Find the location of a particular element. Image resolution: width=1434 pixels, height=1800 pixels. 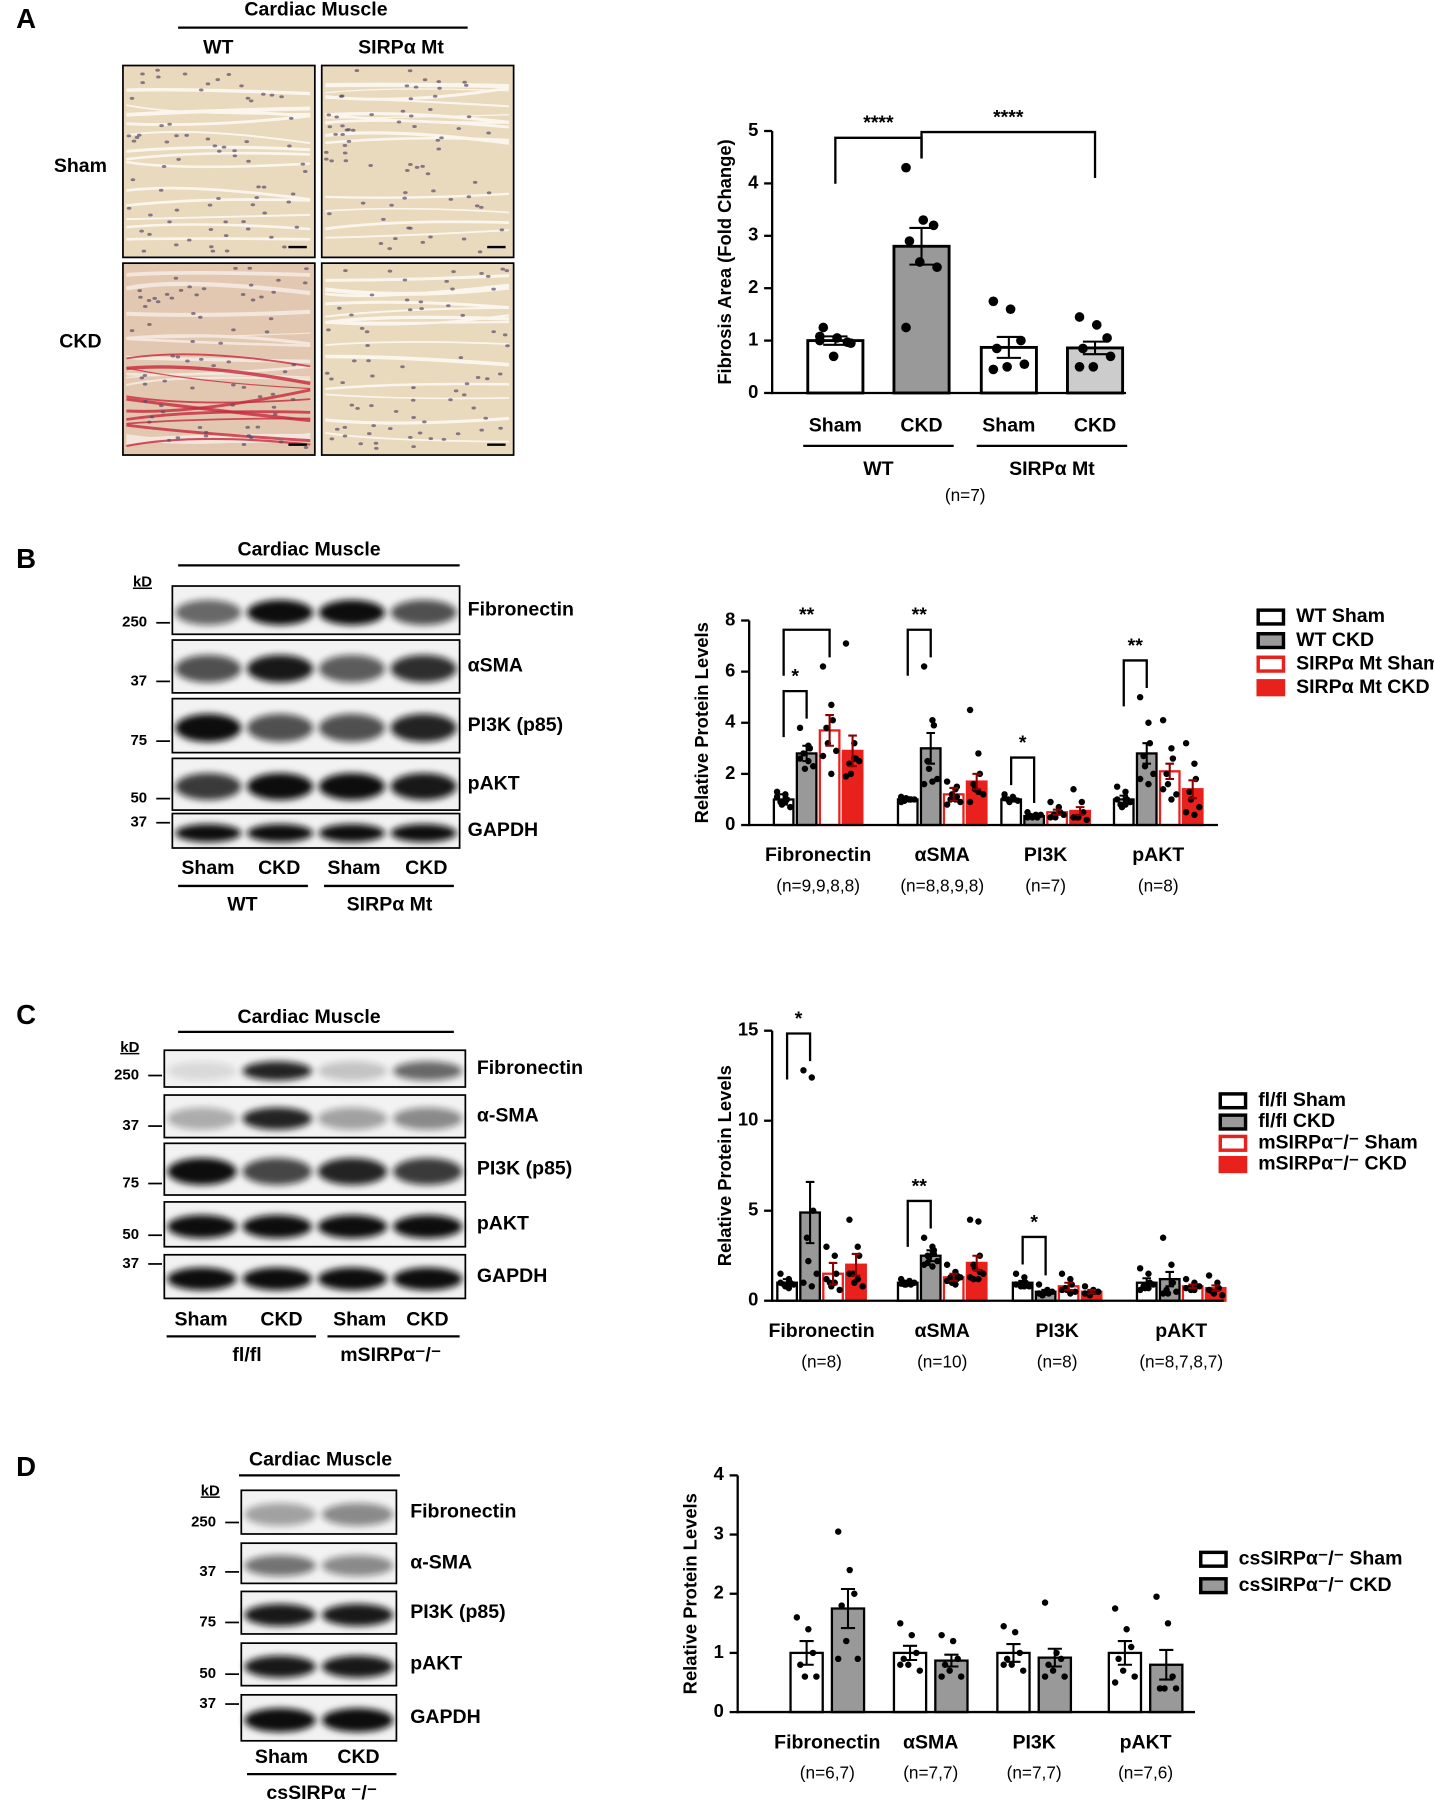

tissue is located at coordinates (417, 161).